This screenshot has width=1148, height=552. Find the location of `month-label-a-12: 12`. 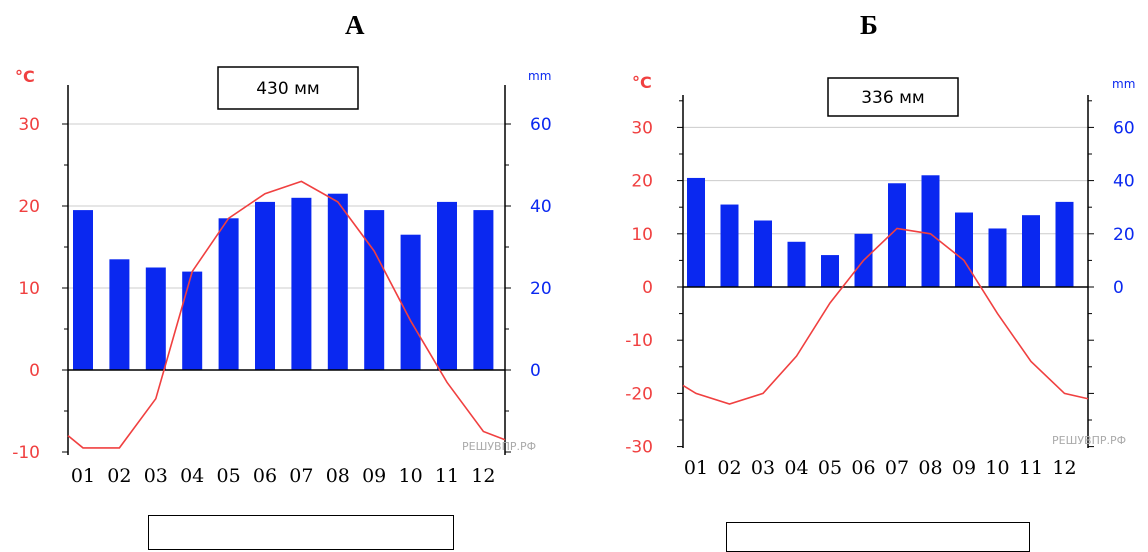

month-label-a-12: 12 is located at coordinates (483, 476).